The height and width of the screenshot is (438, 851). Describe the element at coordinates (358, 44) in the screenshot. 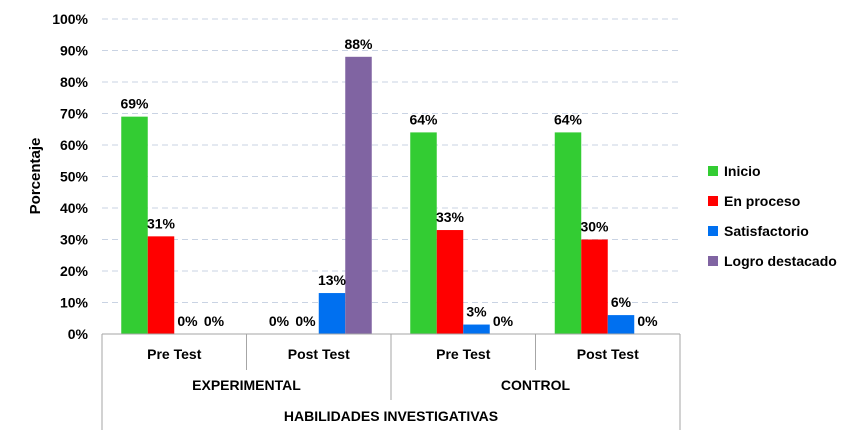

I see `data-label: 88%` at that location.